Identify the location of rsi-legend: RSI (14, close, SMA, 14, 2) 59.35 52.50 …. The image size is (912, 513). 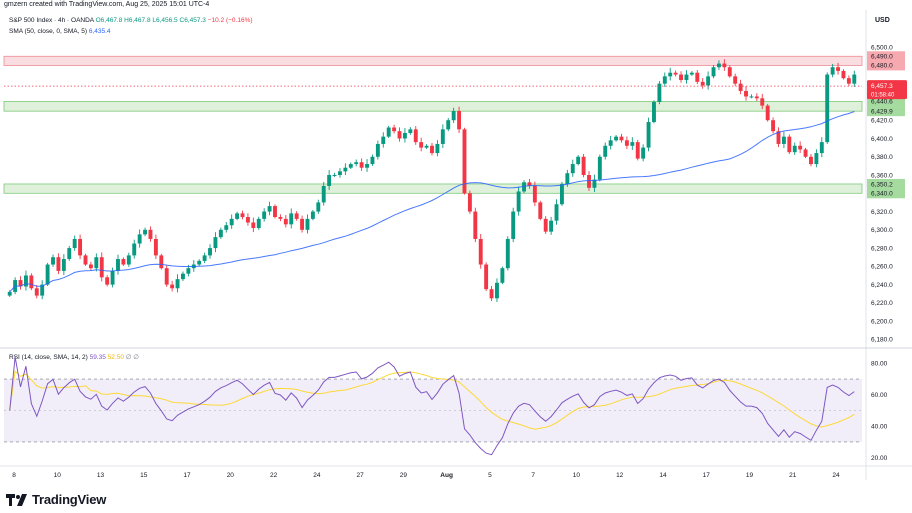
(74, 357).